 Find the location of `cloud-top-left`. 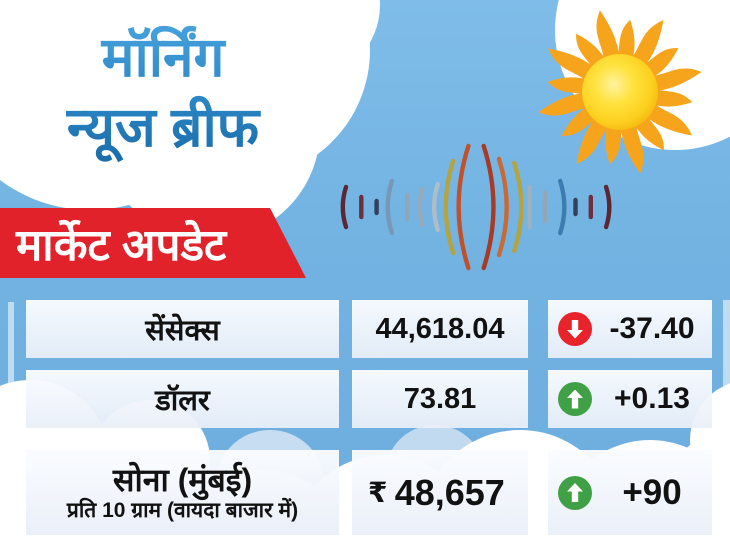

cloud-top-left is located at coordinates (210, 130).